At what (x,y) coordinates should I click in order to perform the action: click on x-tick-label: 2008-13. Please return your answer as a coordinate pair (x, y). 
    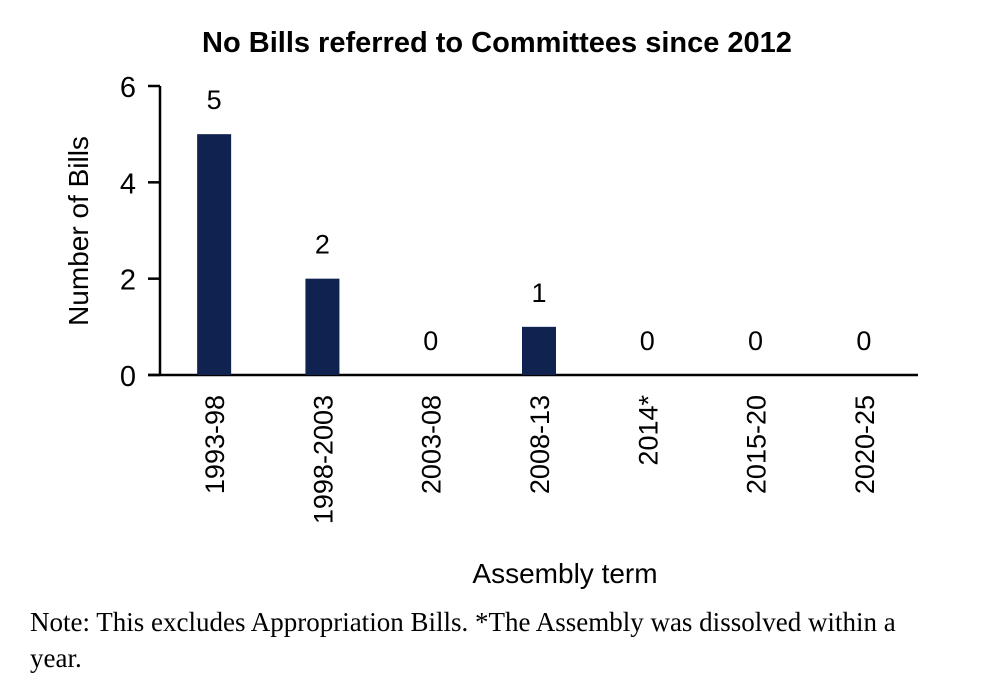
    Looking at the image, I should click on (540, 444).